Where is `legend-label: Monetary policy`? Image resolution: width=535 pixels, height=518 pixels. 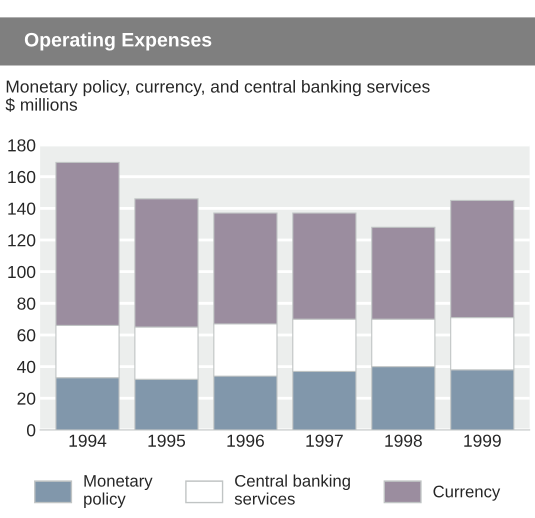
legend-label: Monetary policy is located at coordinates (118, 491).